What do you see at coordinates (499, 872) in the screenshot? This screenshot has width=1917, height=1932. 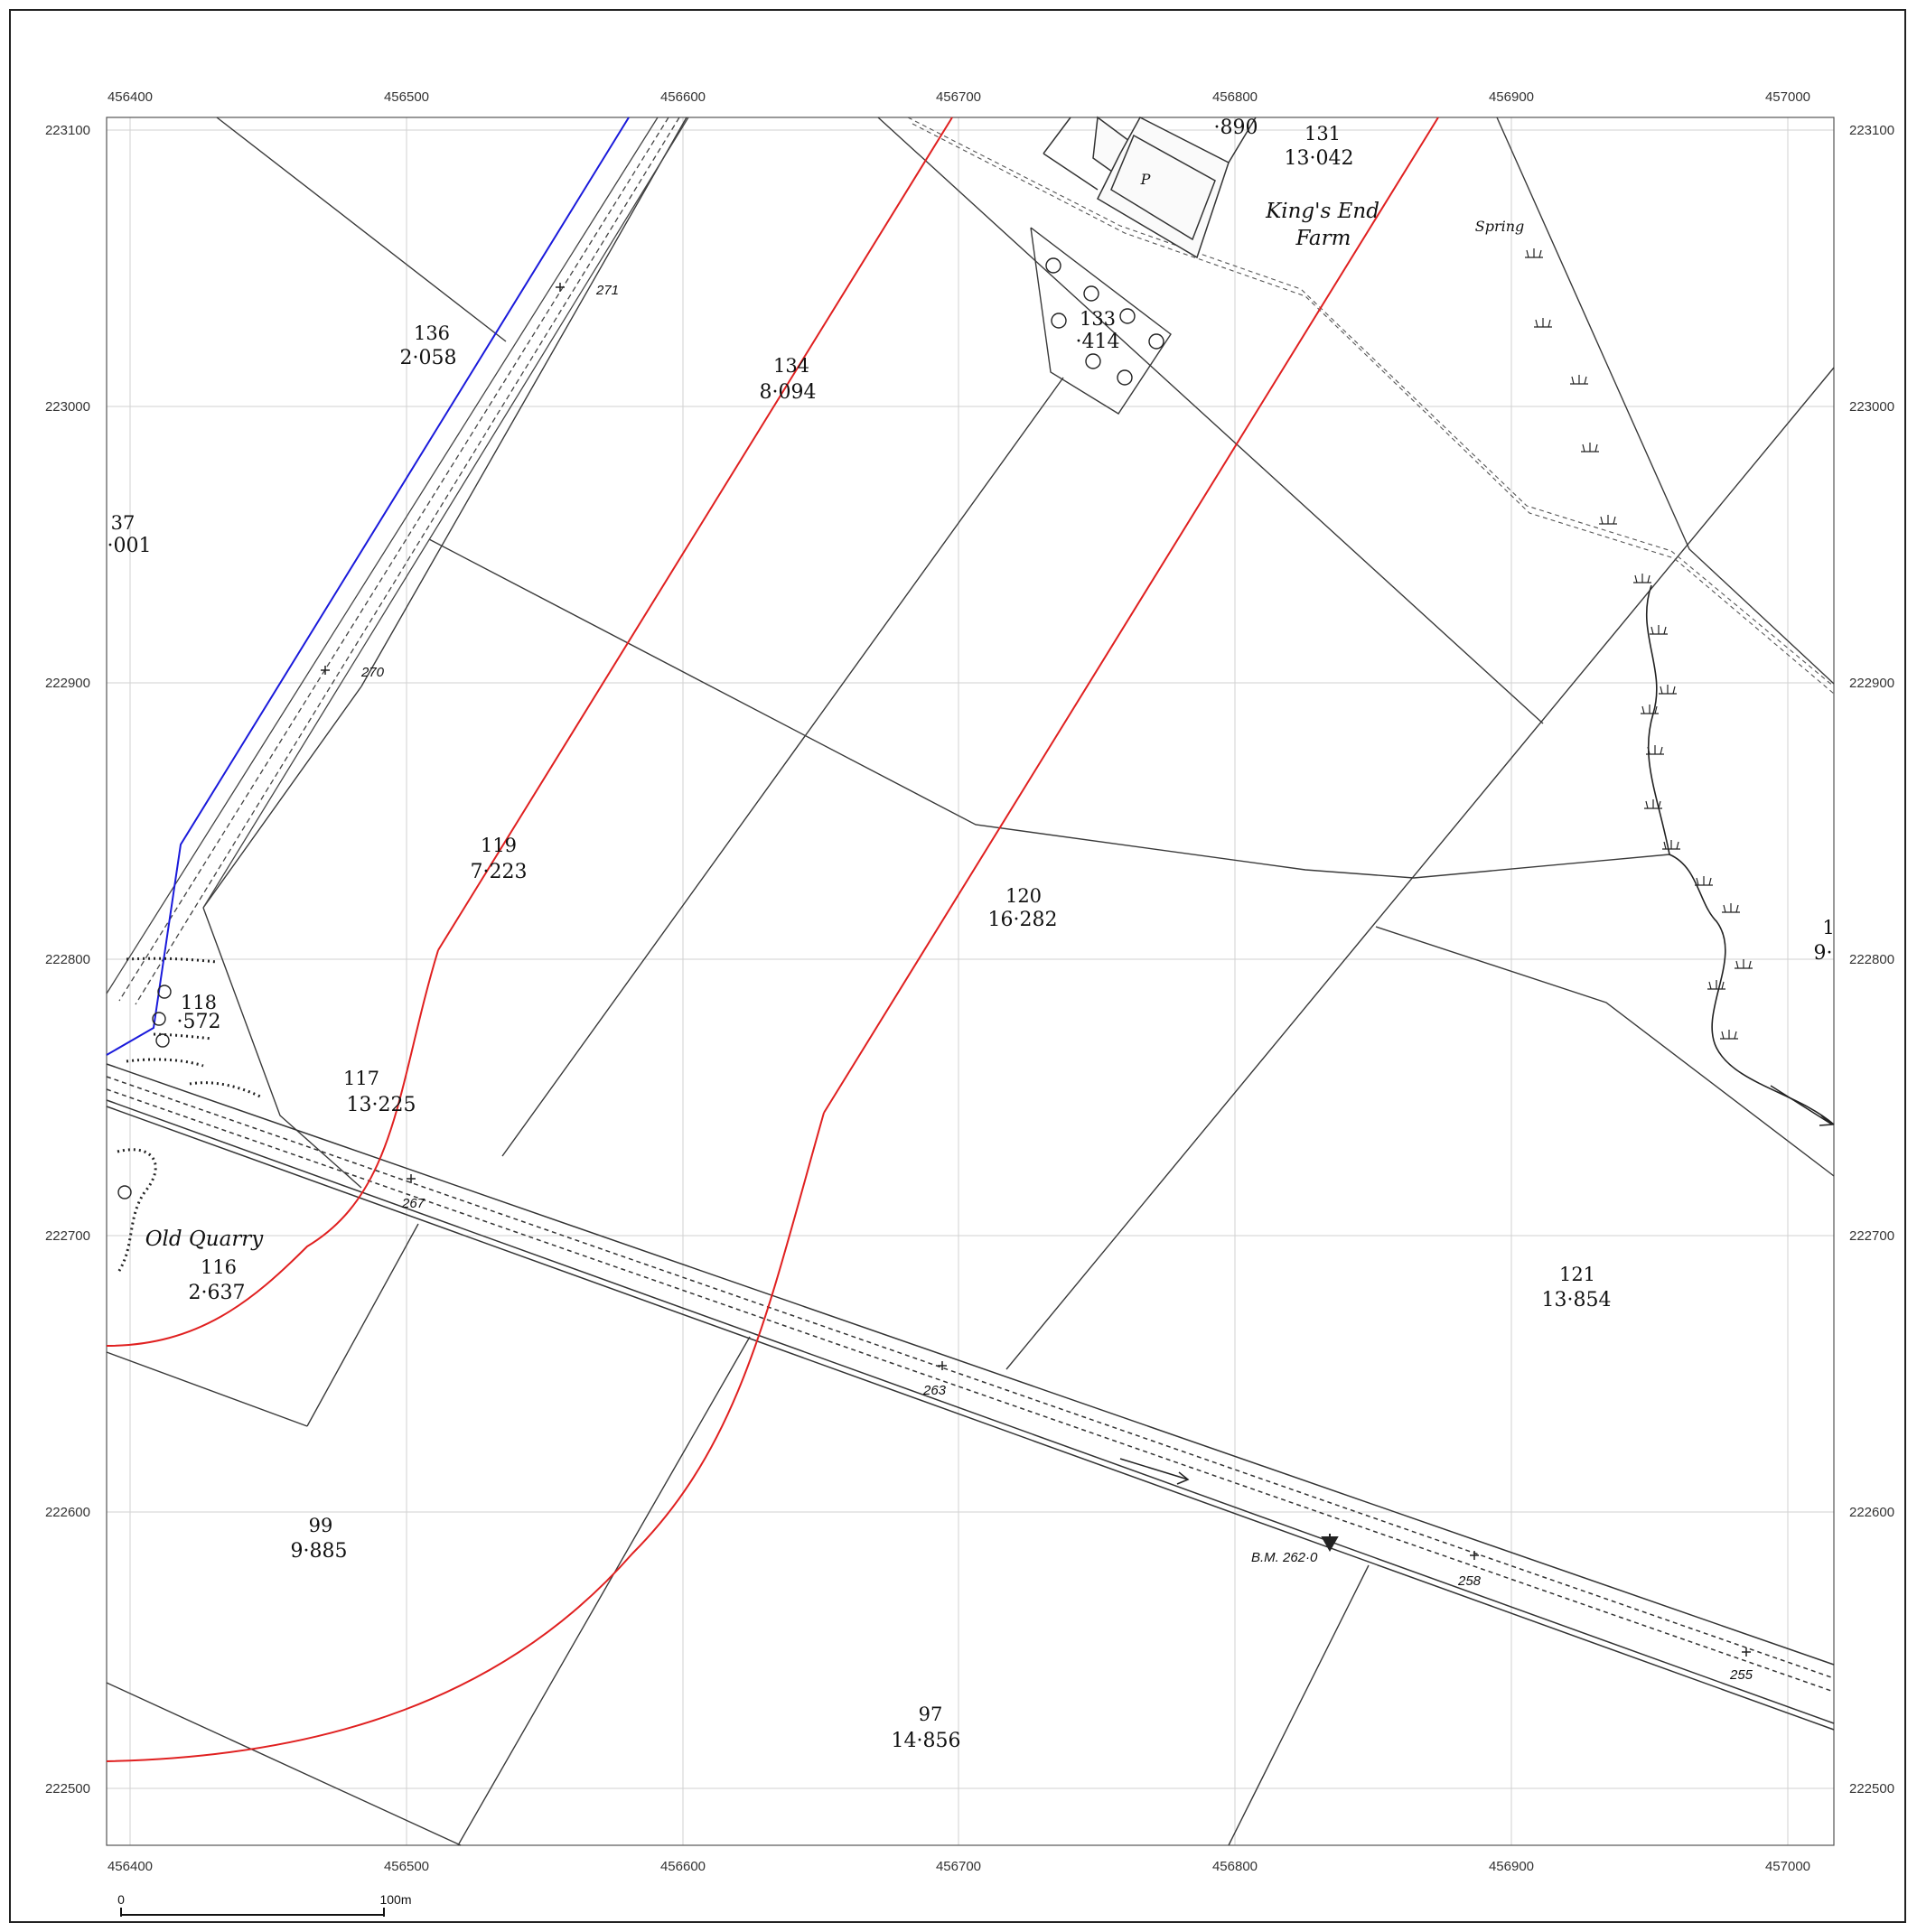 I see `parcel-area: 7·223` at bounding box center [499, 872].